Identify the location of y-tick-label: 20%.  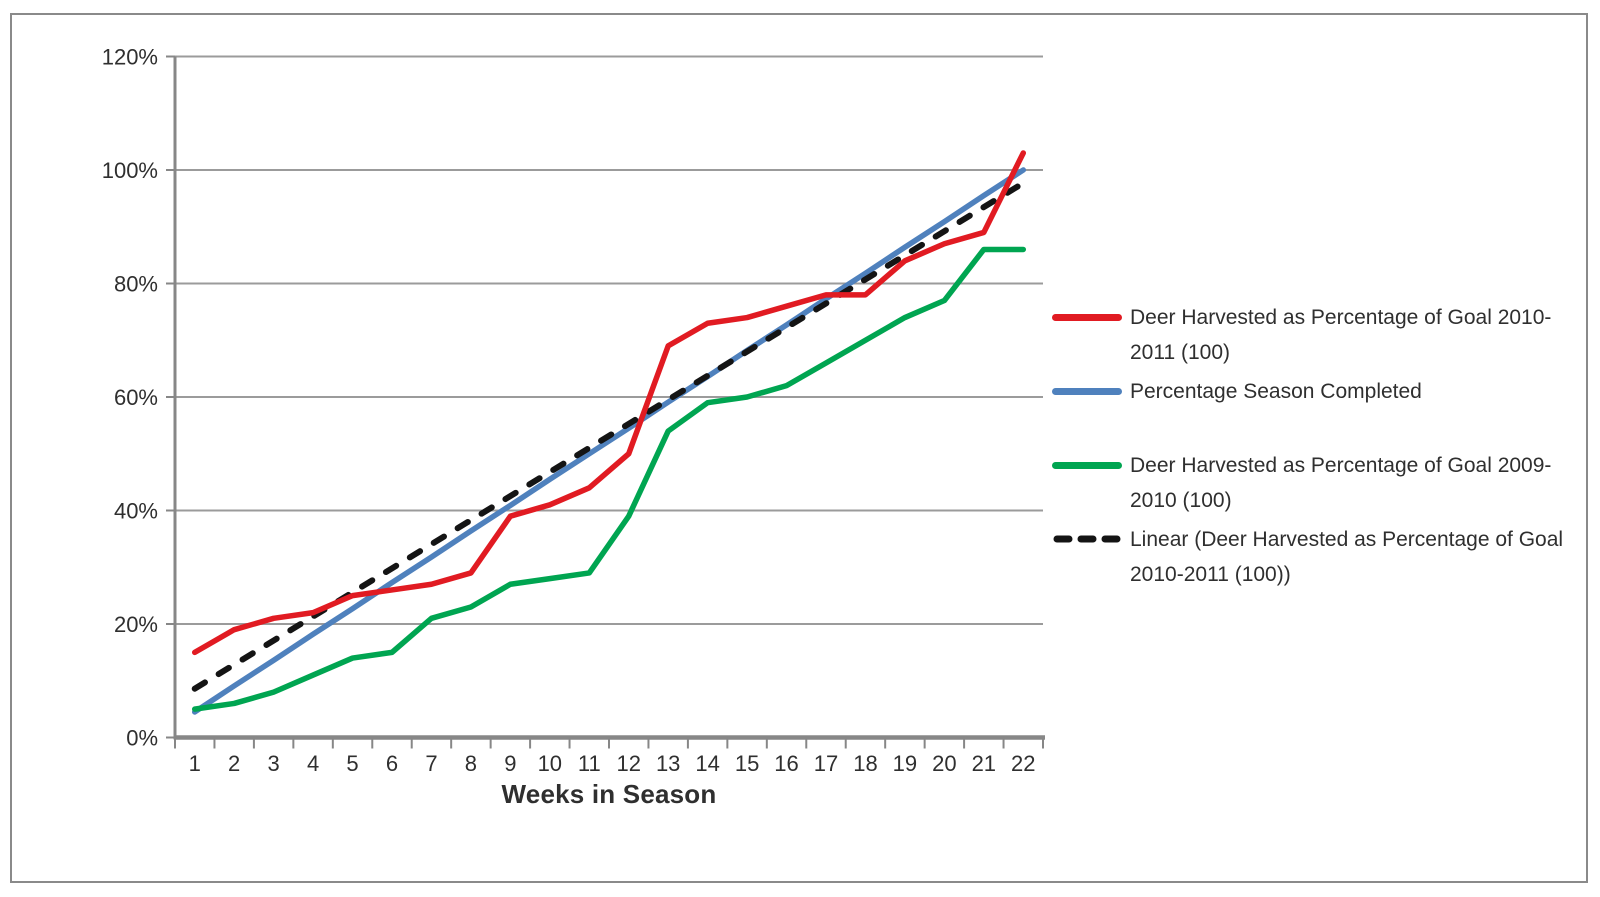
(136, 624).